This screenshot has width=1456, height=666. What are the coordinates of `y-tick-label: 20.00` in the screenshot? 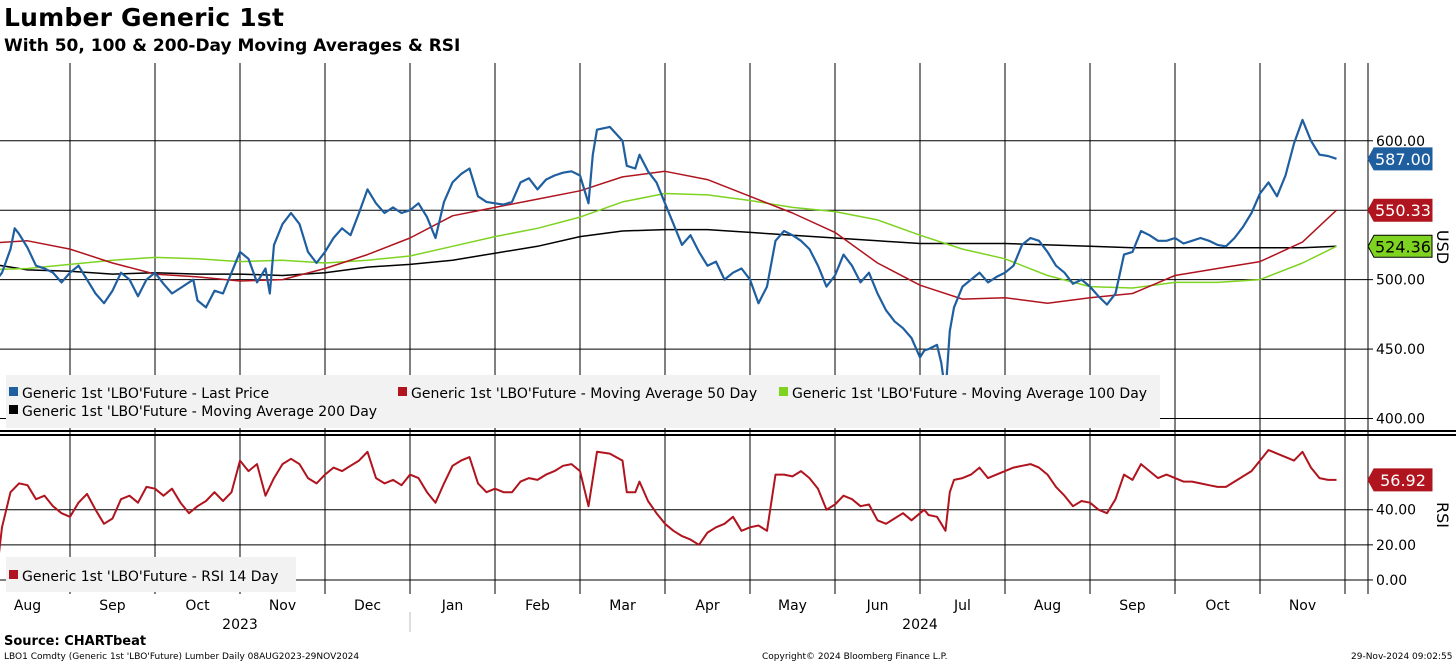 It's located at (1396, 546).